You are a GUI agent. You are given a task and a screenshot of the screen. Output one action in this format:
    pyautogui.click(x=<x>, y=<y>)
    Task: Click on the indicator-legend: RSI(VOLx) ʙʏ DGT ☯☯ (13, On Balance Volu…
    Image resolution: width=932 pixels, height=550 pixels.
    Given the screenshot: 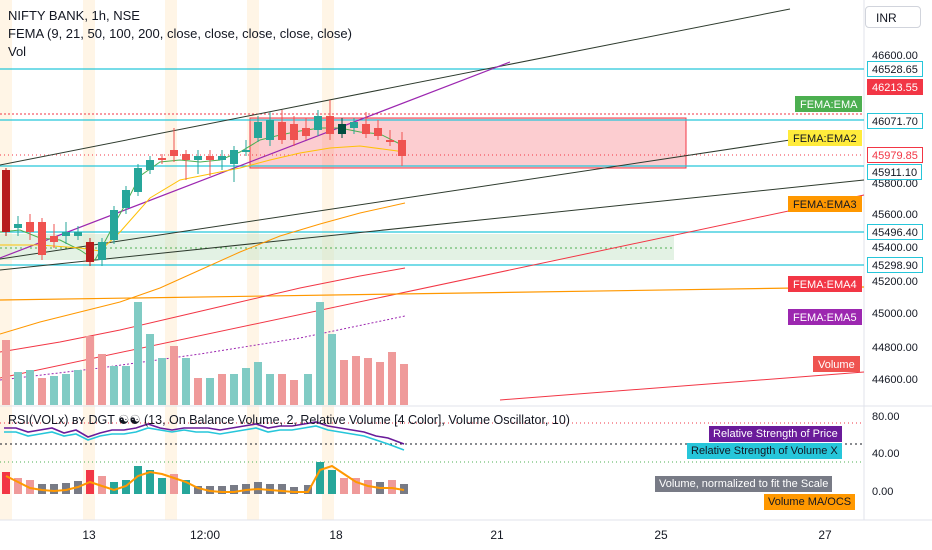 What is the action you would take?
    pyautogui.click(x=289, y=419)
    